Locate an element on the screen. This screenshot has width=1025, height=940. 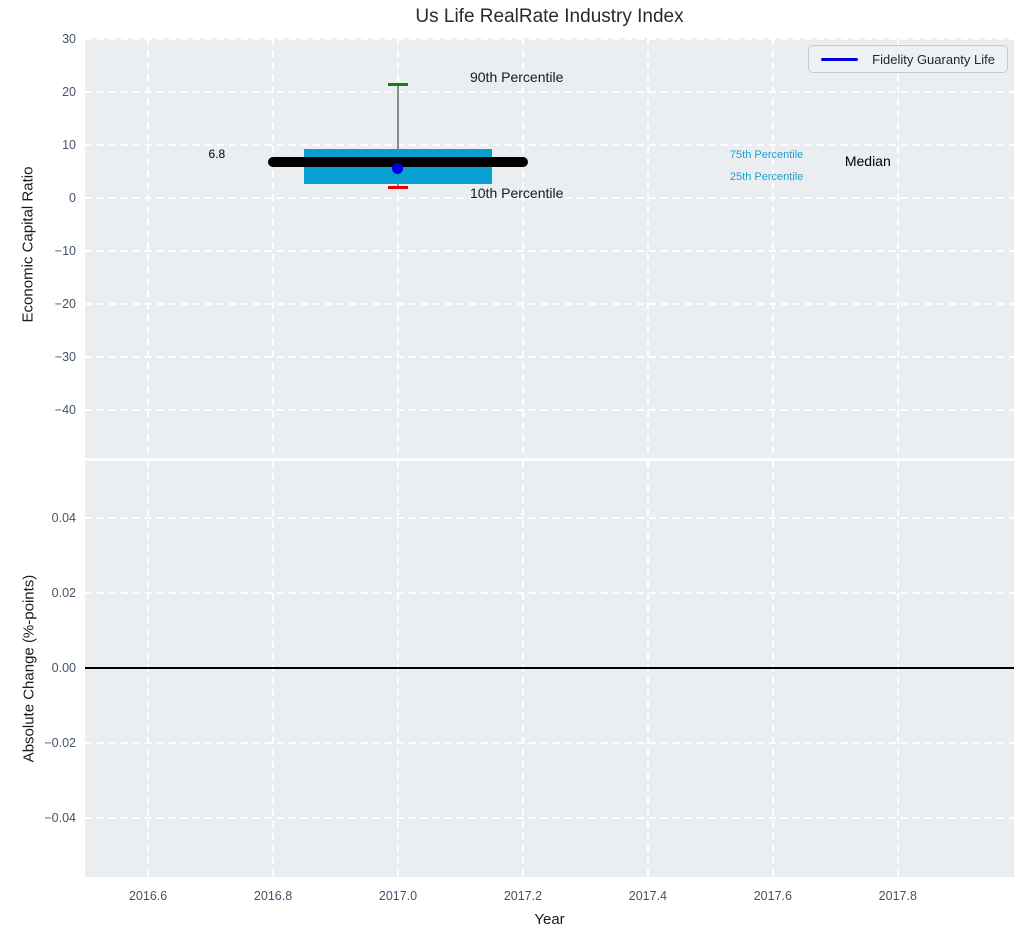
annotation-median-value-label: 6.8 is located at coordinates (217, 154).